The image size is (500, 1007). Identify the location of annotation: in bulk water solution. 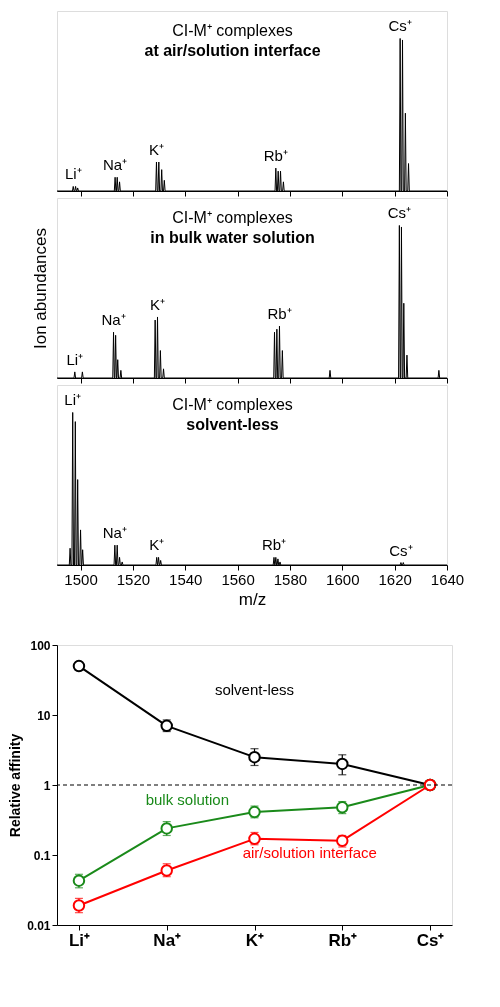
(232, 237).